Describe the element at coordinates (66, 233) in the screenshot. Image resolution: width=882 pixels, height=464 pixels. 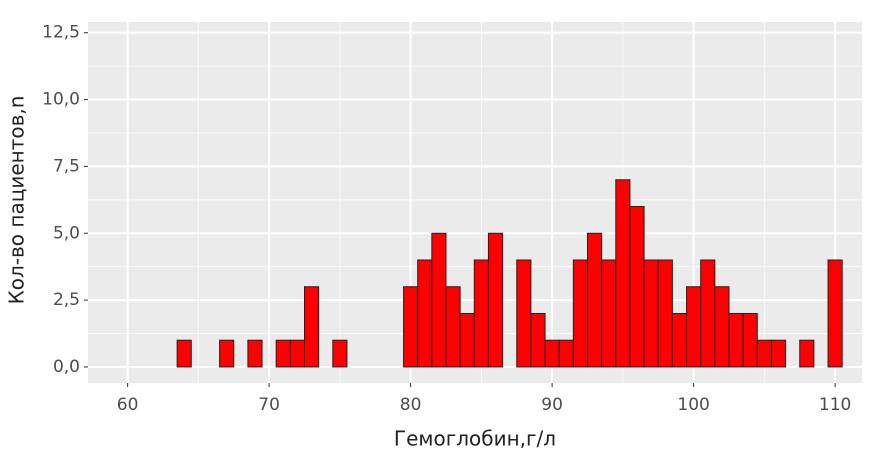
I see `y-tick-label: 5,0` at that location.